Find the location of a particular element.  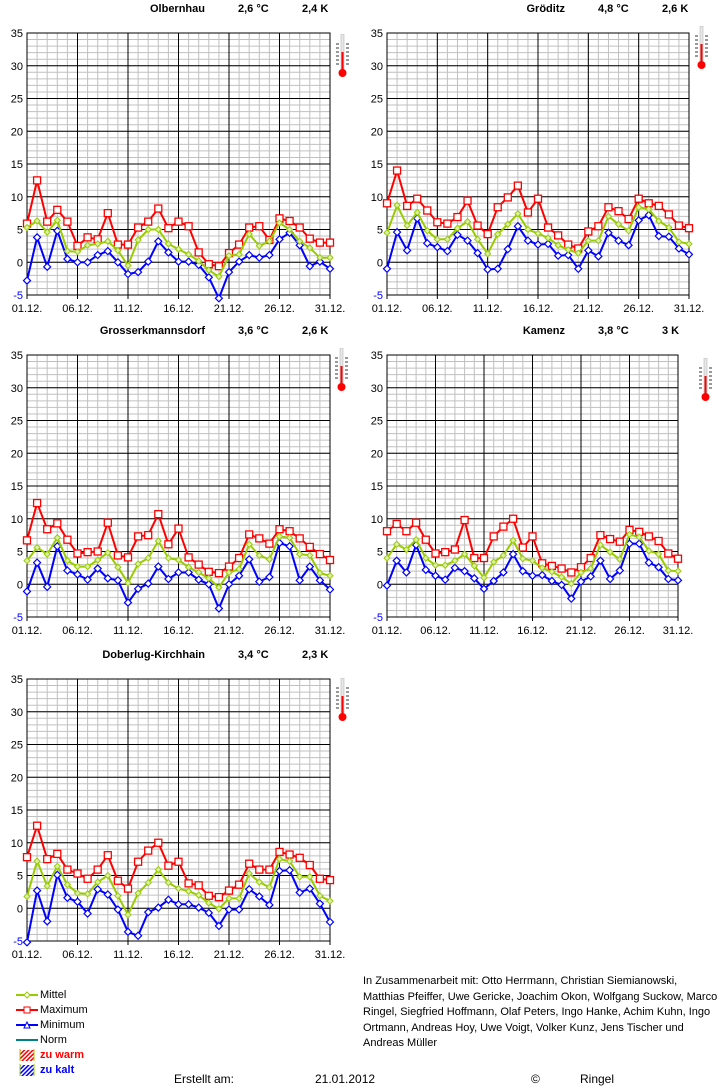

legend-label: zu warm is located at coordinates (62, 1054).